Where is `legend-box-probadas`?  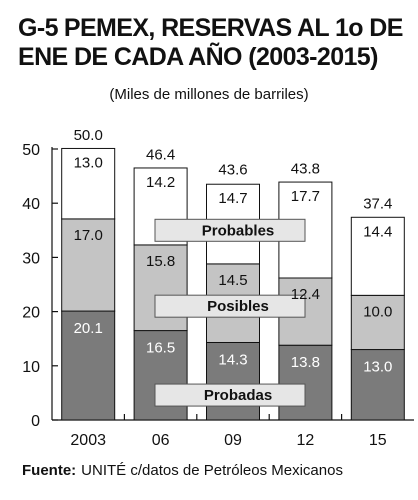 legend-box-probadas is located at coordinates (230, 395).